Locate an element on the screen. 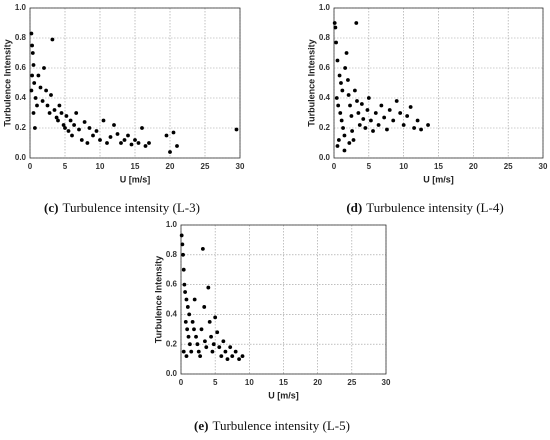 The width and height of the screenshot is (550, 440). y-axis-title: Turbulence Intensity is located at coordinates (7, 82).